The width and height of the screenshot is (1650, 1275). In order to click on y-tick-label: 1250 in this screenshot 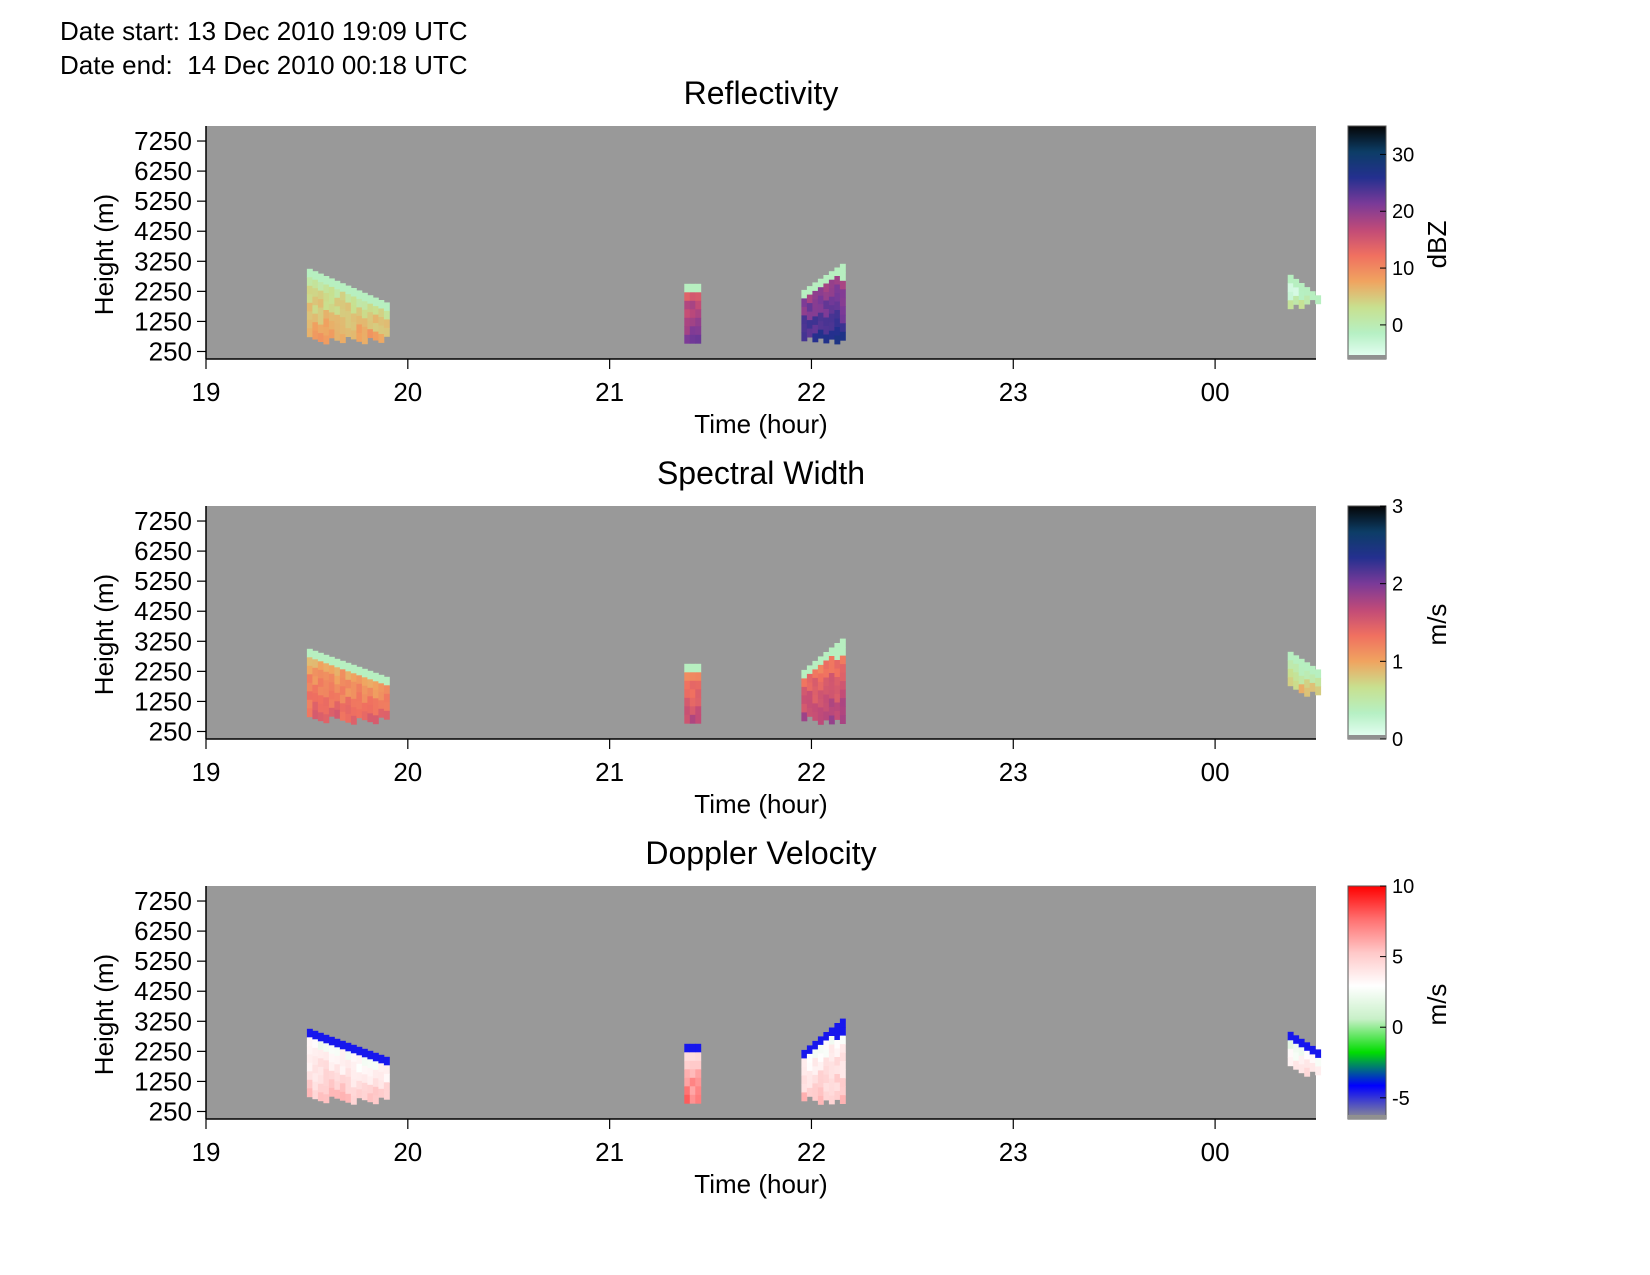, I will do `click(163, 701)`.